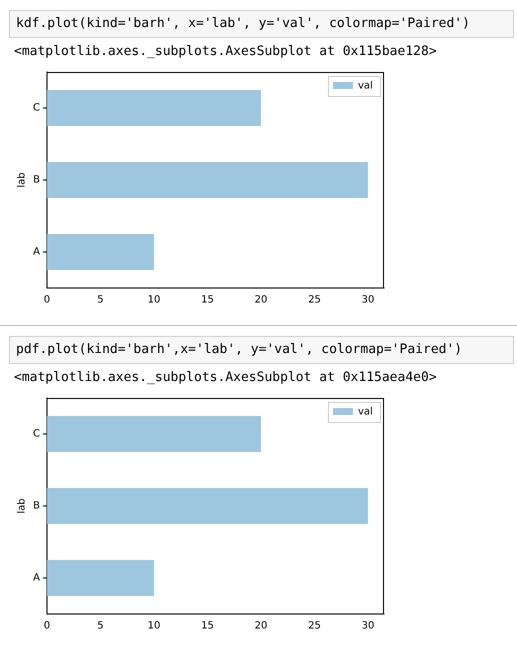  What do you see at coordinates (226, 378) in the screenshot?
I see `chart-subtitle: <matplotlib.axes._subplots.AxesSubplot at 0x115aea4e0>` at bounding box center [226, 378].